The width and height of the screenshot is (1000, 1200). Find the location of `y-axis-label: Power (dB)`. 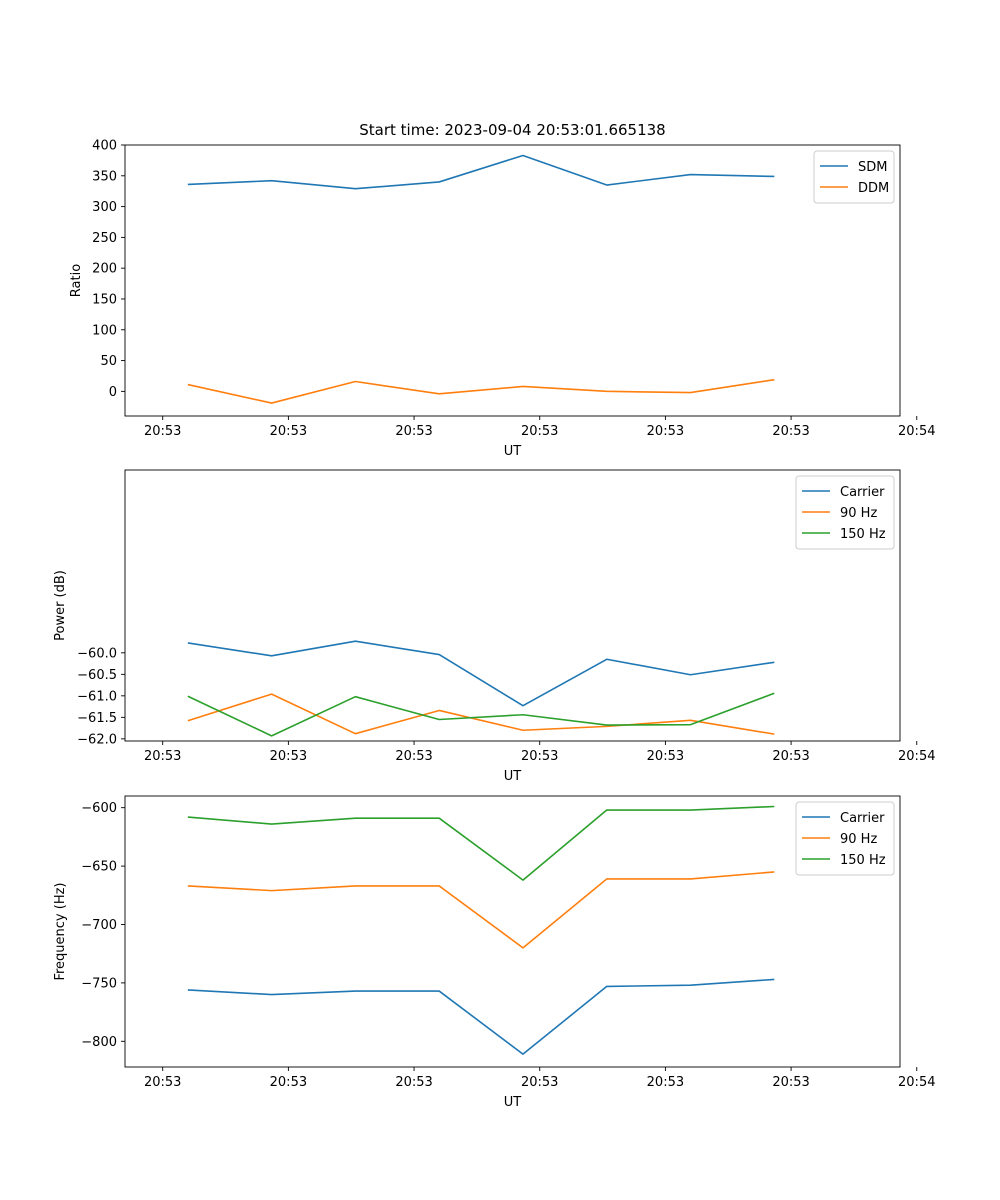

y-axis-label: Power (dB) is located at coordinates (60, 605).